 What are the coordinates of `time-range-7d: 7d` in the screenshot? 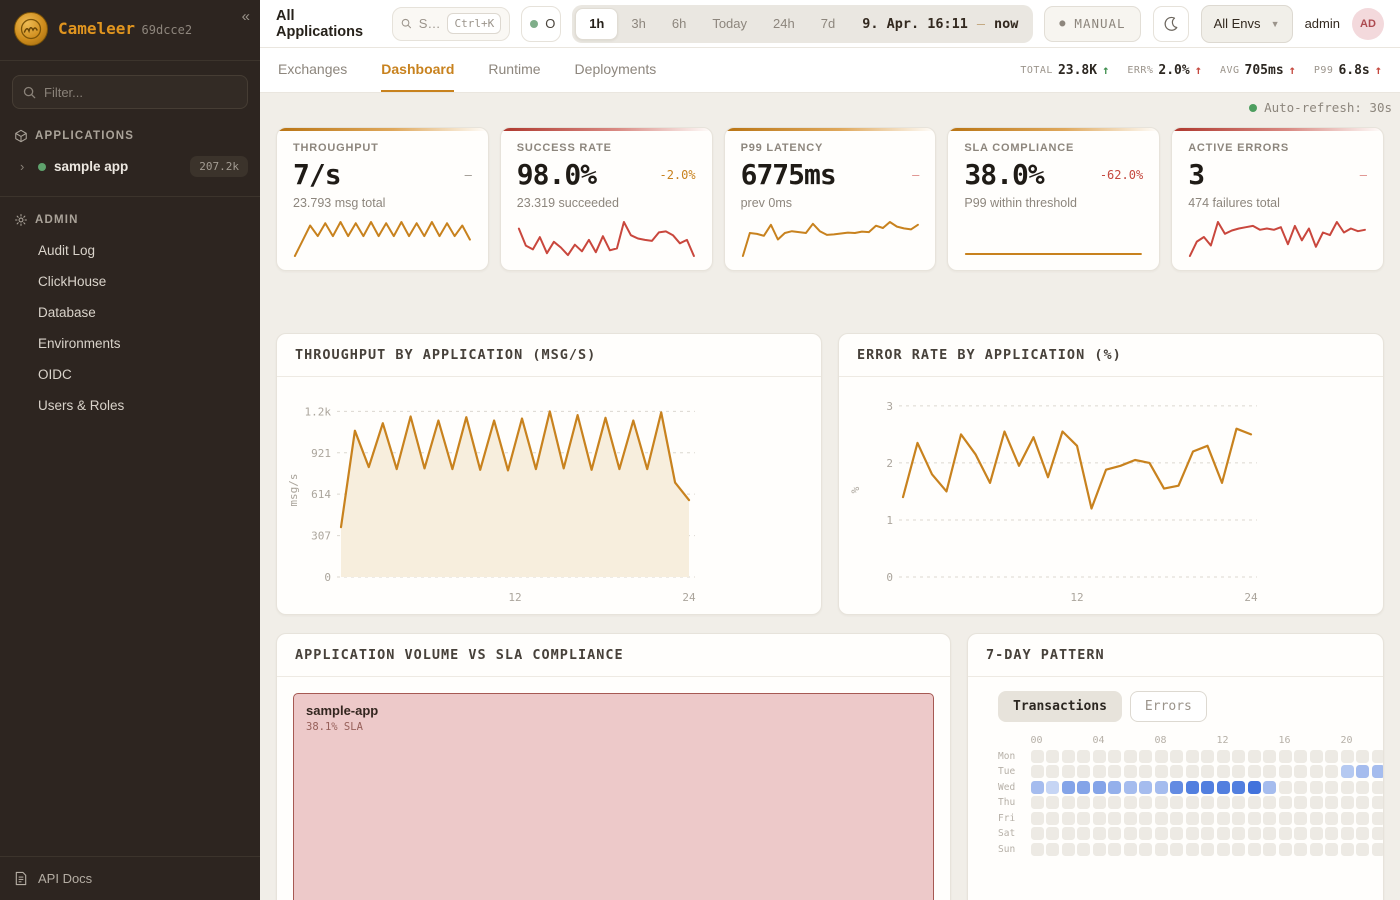 It's located at (828, 24).